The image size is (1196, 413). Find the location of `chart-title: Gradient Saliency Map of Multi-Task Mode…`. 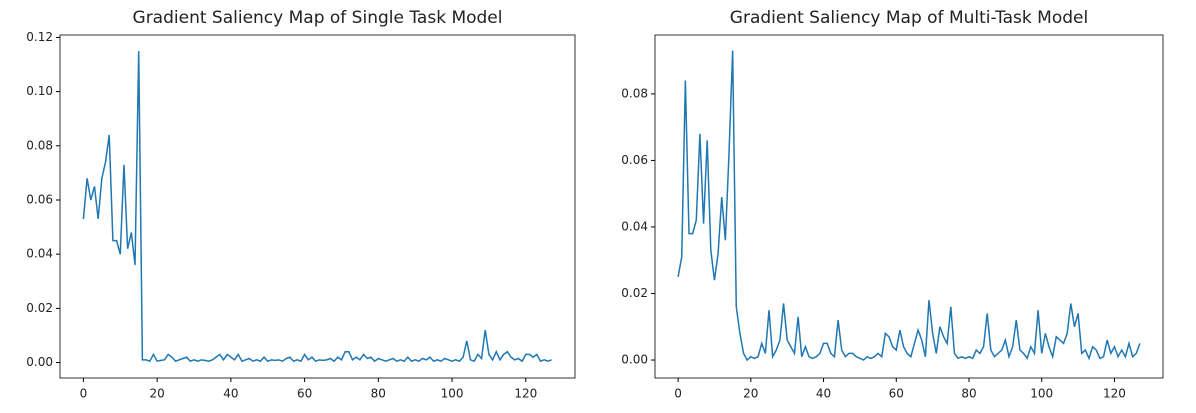

chart-title: Gradient Saliency Map of Multi-Task Mode… is located at coordinates (909, 18).